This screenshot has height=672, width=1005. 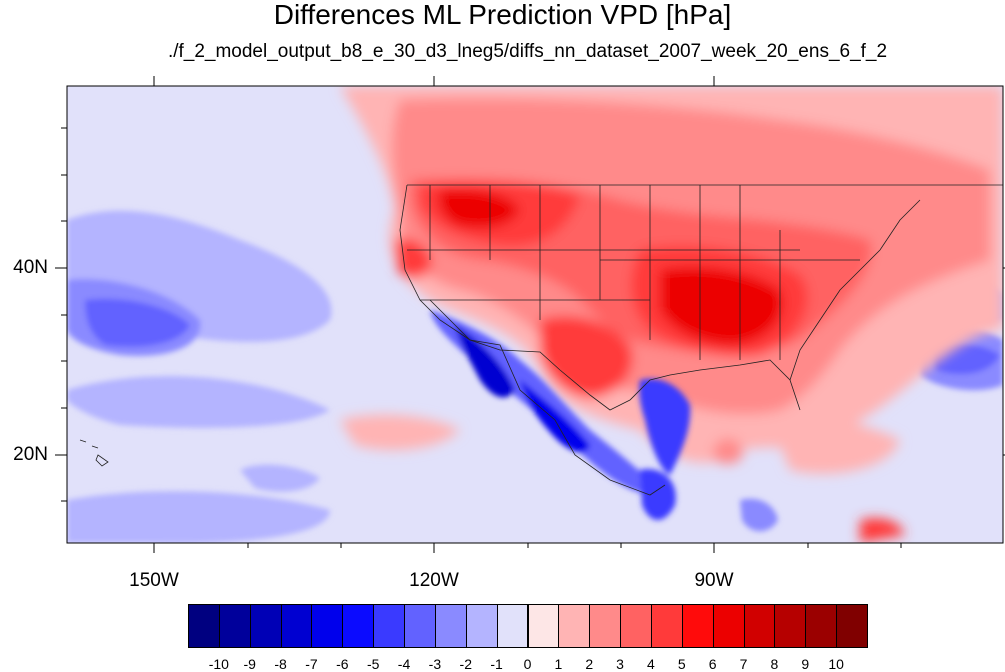 What do you see at coordinates (218, 664) in the screenshot?
I see `colorbar-tick-label: -10` at bounding box center [218, 664].